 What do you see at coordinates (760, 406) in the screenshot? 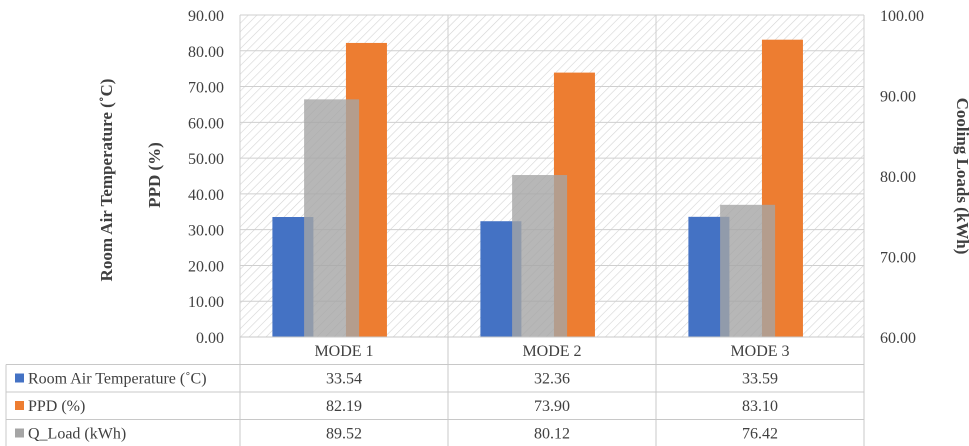
I see `table-cell: 83.10` at bounding box center [760, 406].